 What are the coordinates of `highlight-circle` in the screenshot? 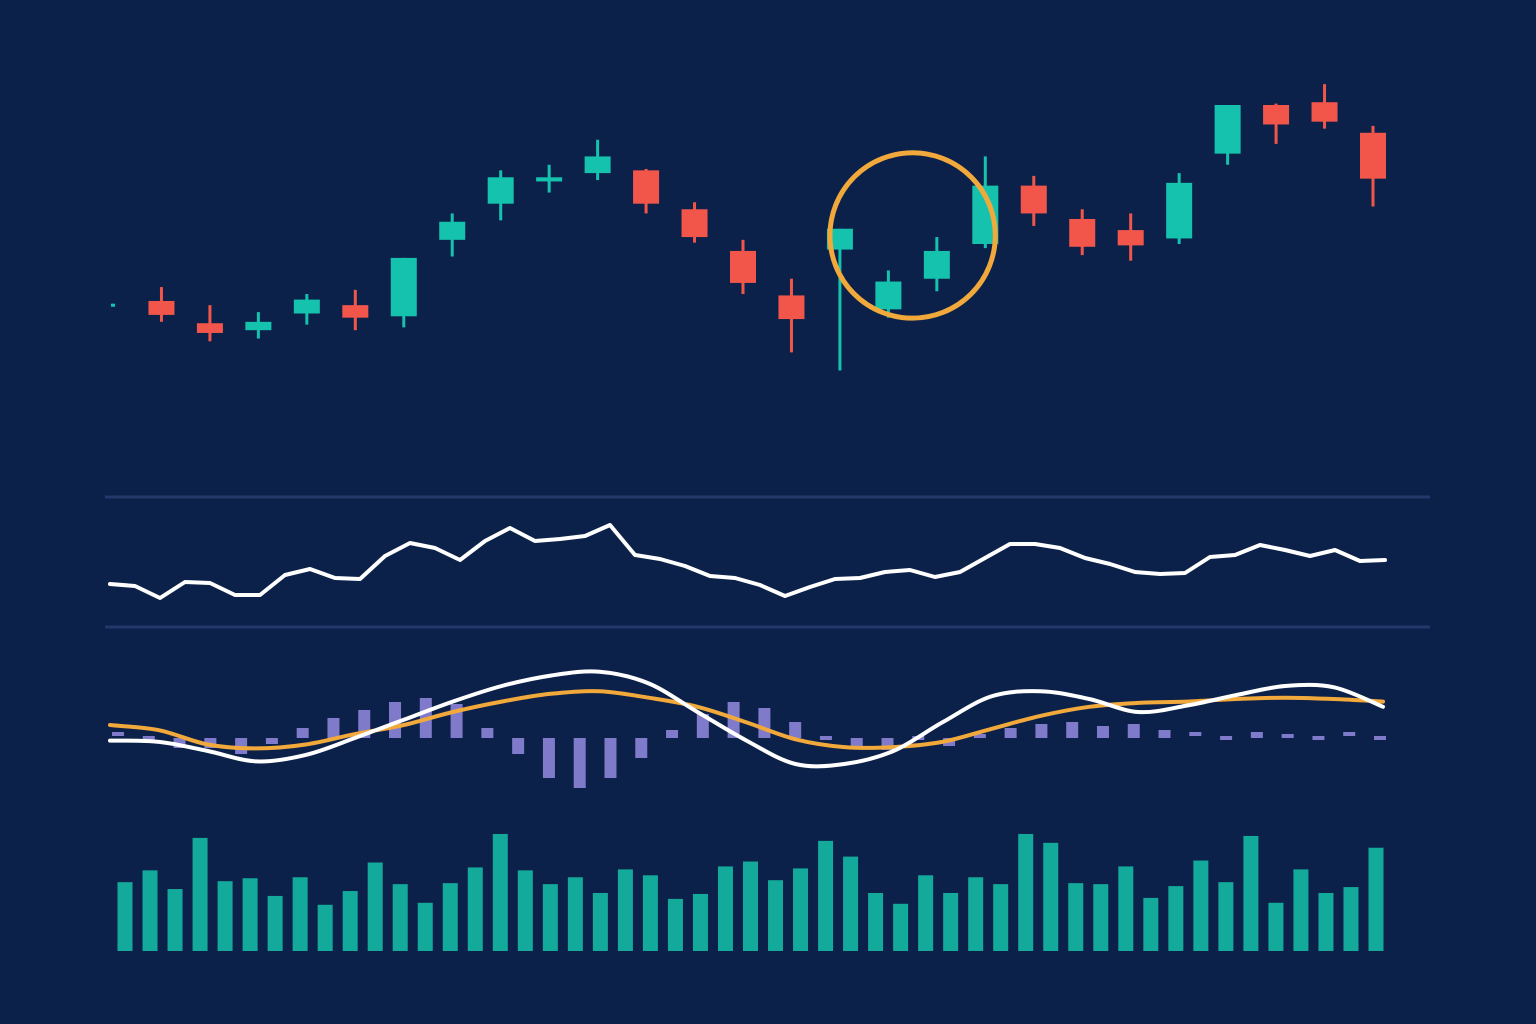 It's located at (912, 235).